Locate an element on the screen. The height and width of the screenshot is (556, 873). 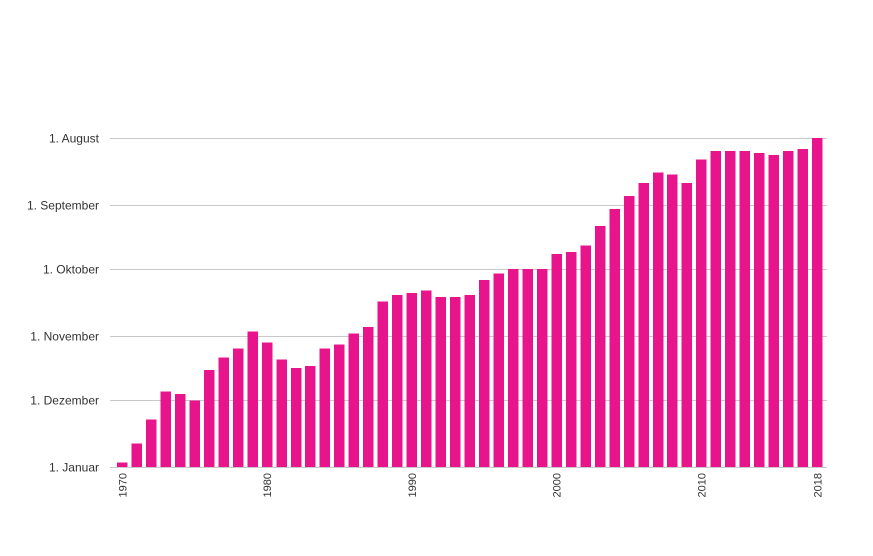
x-axis-ticks: 1970 1980 1990 2000 2010 2018 is located at coordinates (470, 485).